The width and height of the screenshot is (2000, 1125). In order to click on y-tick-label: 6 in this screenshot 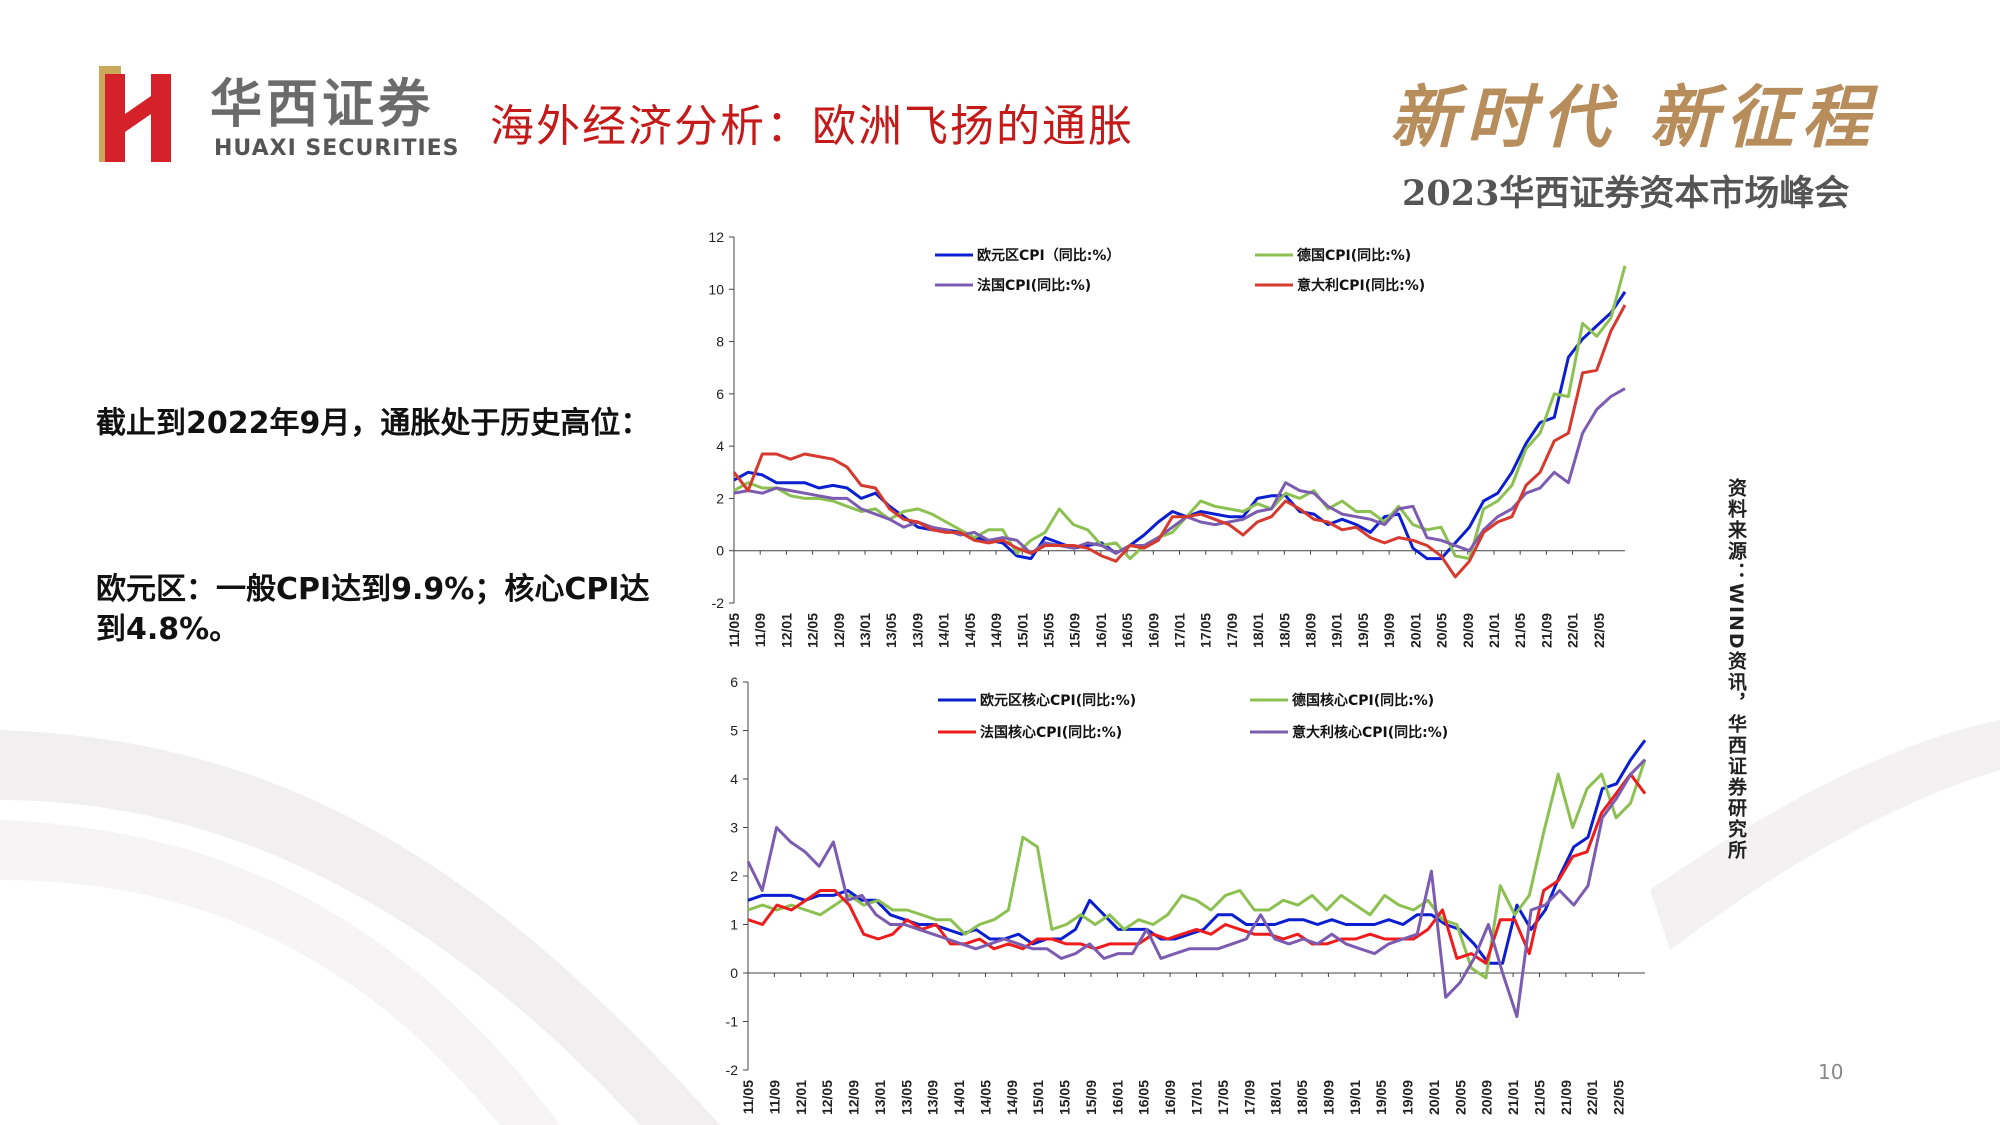, I will do `click(734, 682)`.